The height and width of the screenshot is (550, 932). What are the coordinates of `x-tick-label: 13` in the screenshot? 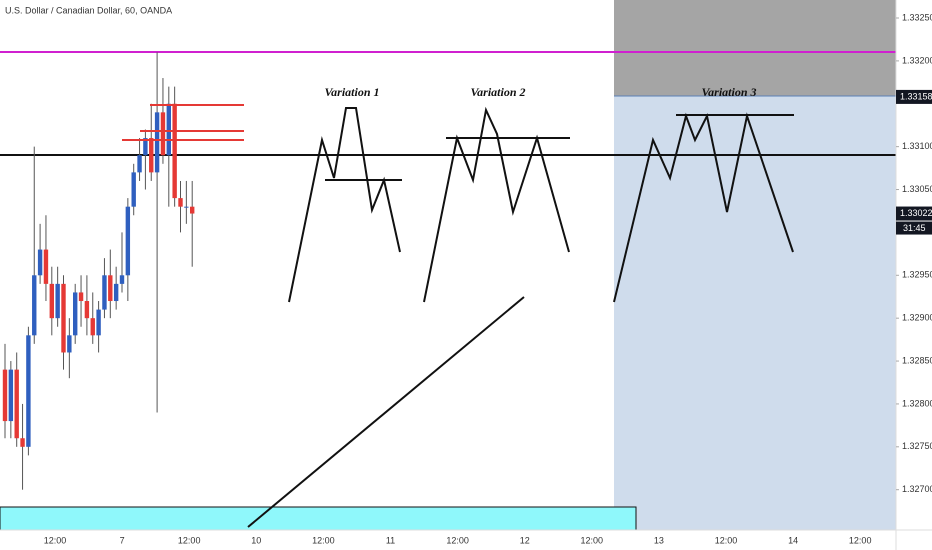 It's located at (659, 540).